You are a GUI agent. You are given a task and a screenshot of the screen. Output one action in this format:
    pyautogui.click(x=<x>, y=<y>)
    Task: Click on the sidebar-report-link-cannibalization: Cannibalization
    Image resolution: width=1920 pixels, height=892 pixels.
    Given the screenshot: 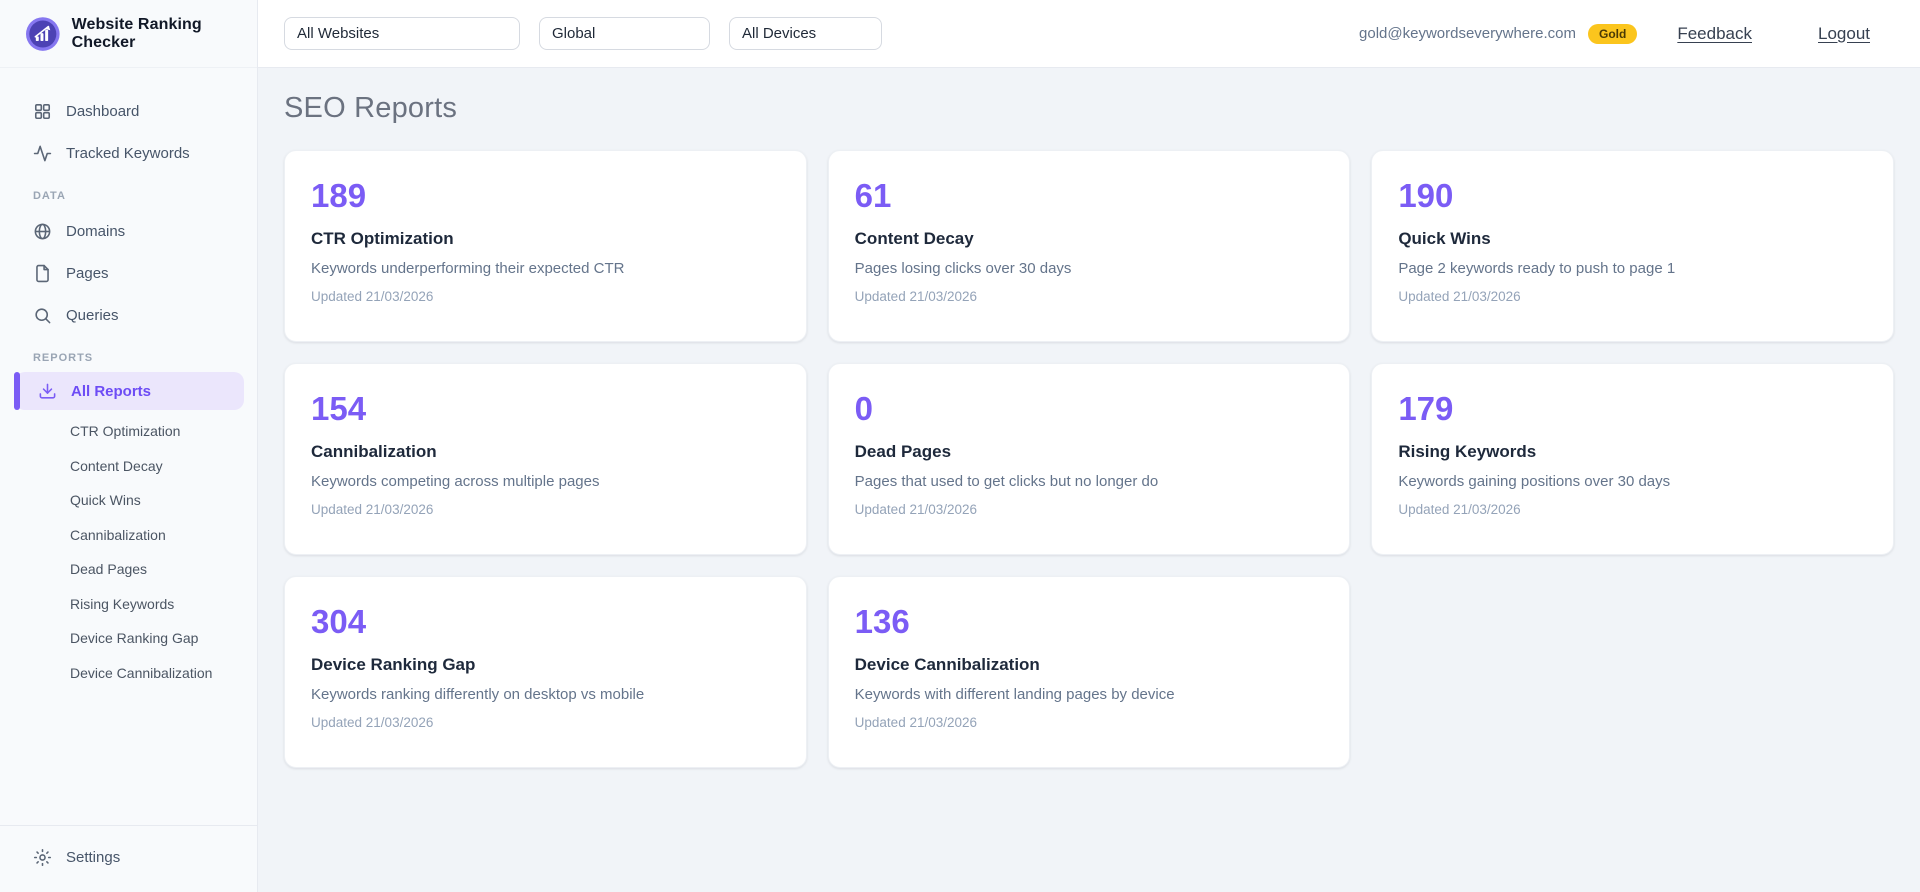 What is the action you would take?
    pyautogui.click(x=128, y=535)
    